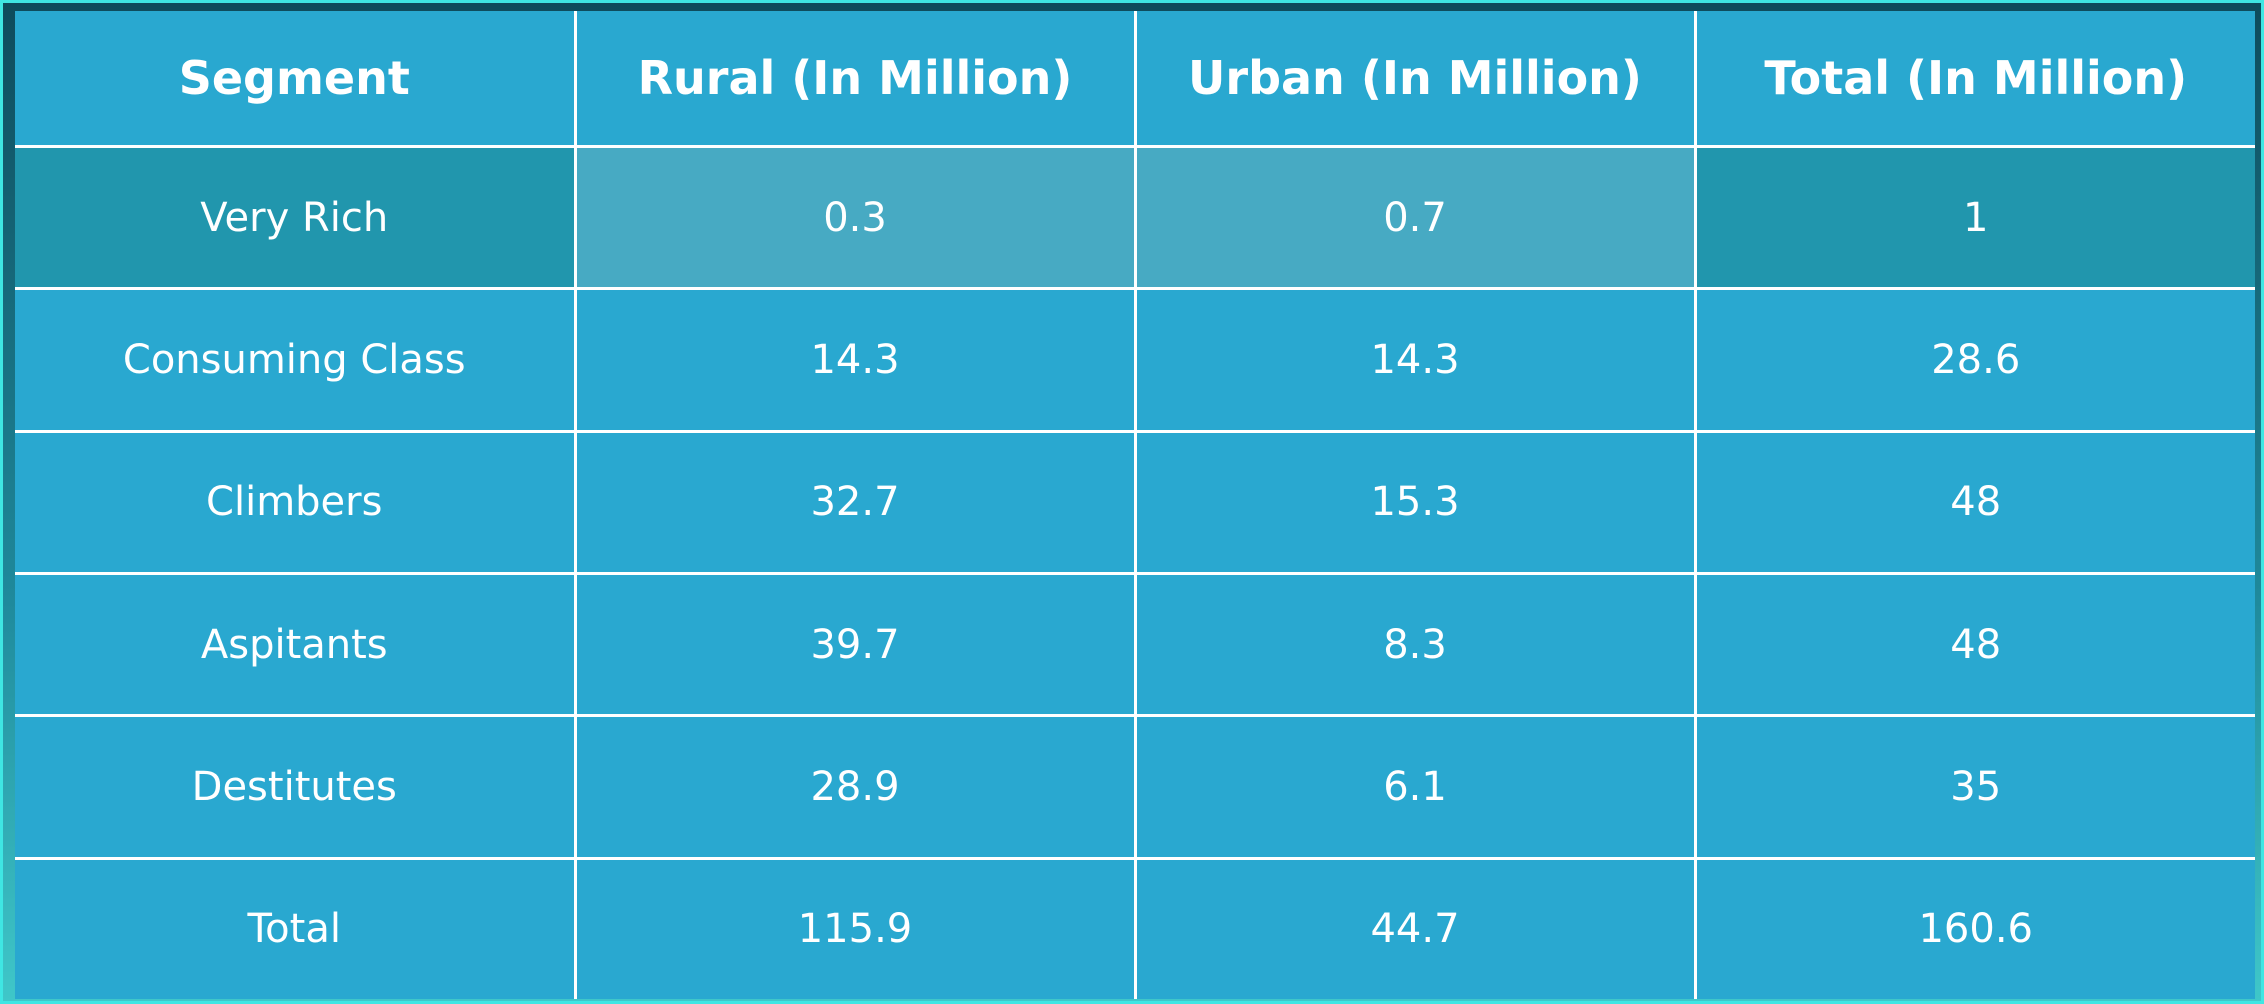 Image resolution: width=2264 pixels, height=1004 pixels. What do you see at coordinates (296, 360) in the screenshot?
I see `cell-segment: Consuming Class` at bounding box center [296, 360].